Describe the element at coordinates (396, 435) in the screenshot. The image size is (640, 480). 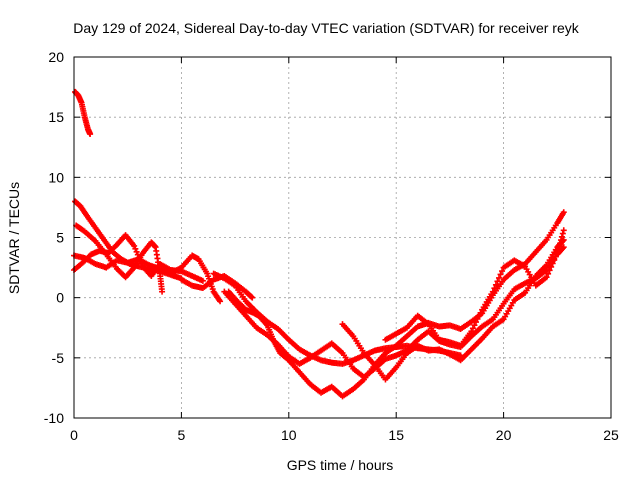
I see `x-tick-label: 15` at that location.